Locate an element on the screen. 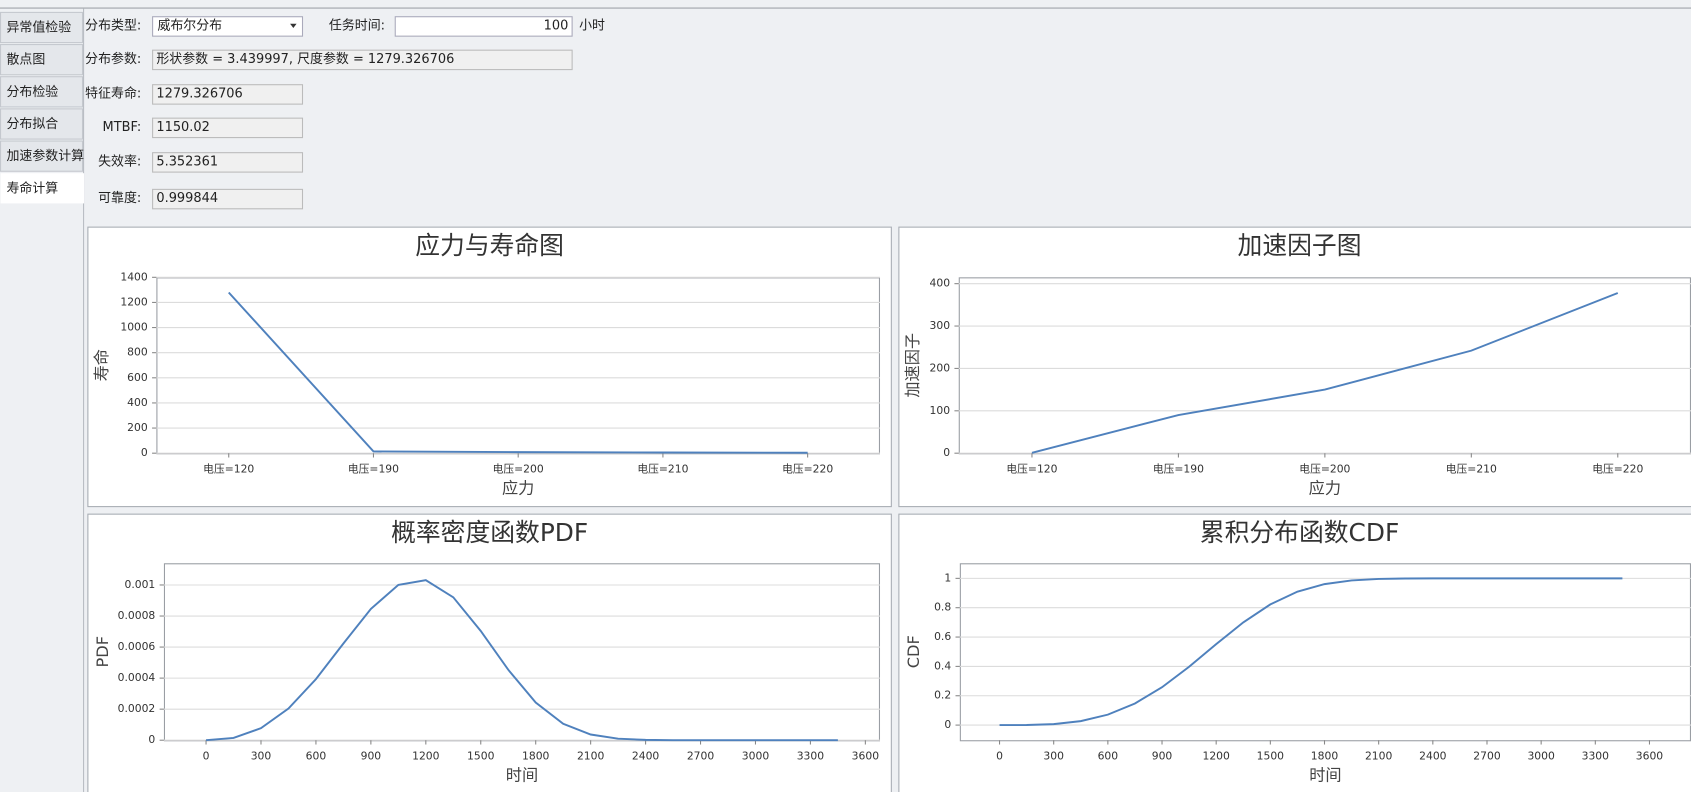 The width and height of the screenshot is (1691, 792). x-axis-label: 时间 is located at coordinates (522, 774).